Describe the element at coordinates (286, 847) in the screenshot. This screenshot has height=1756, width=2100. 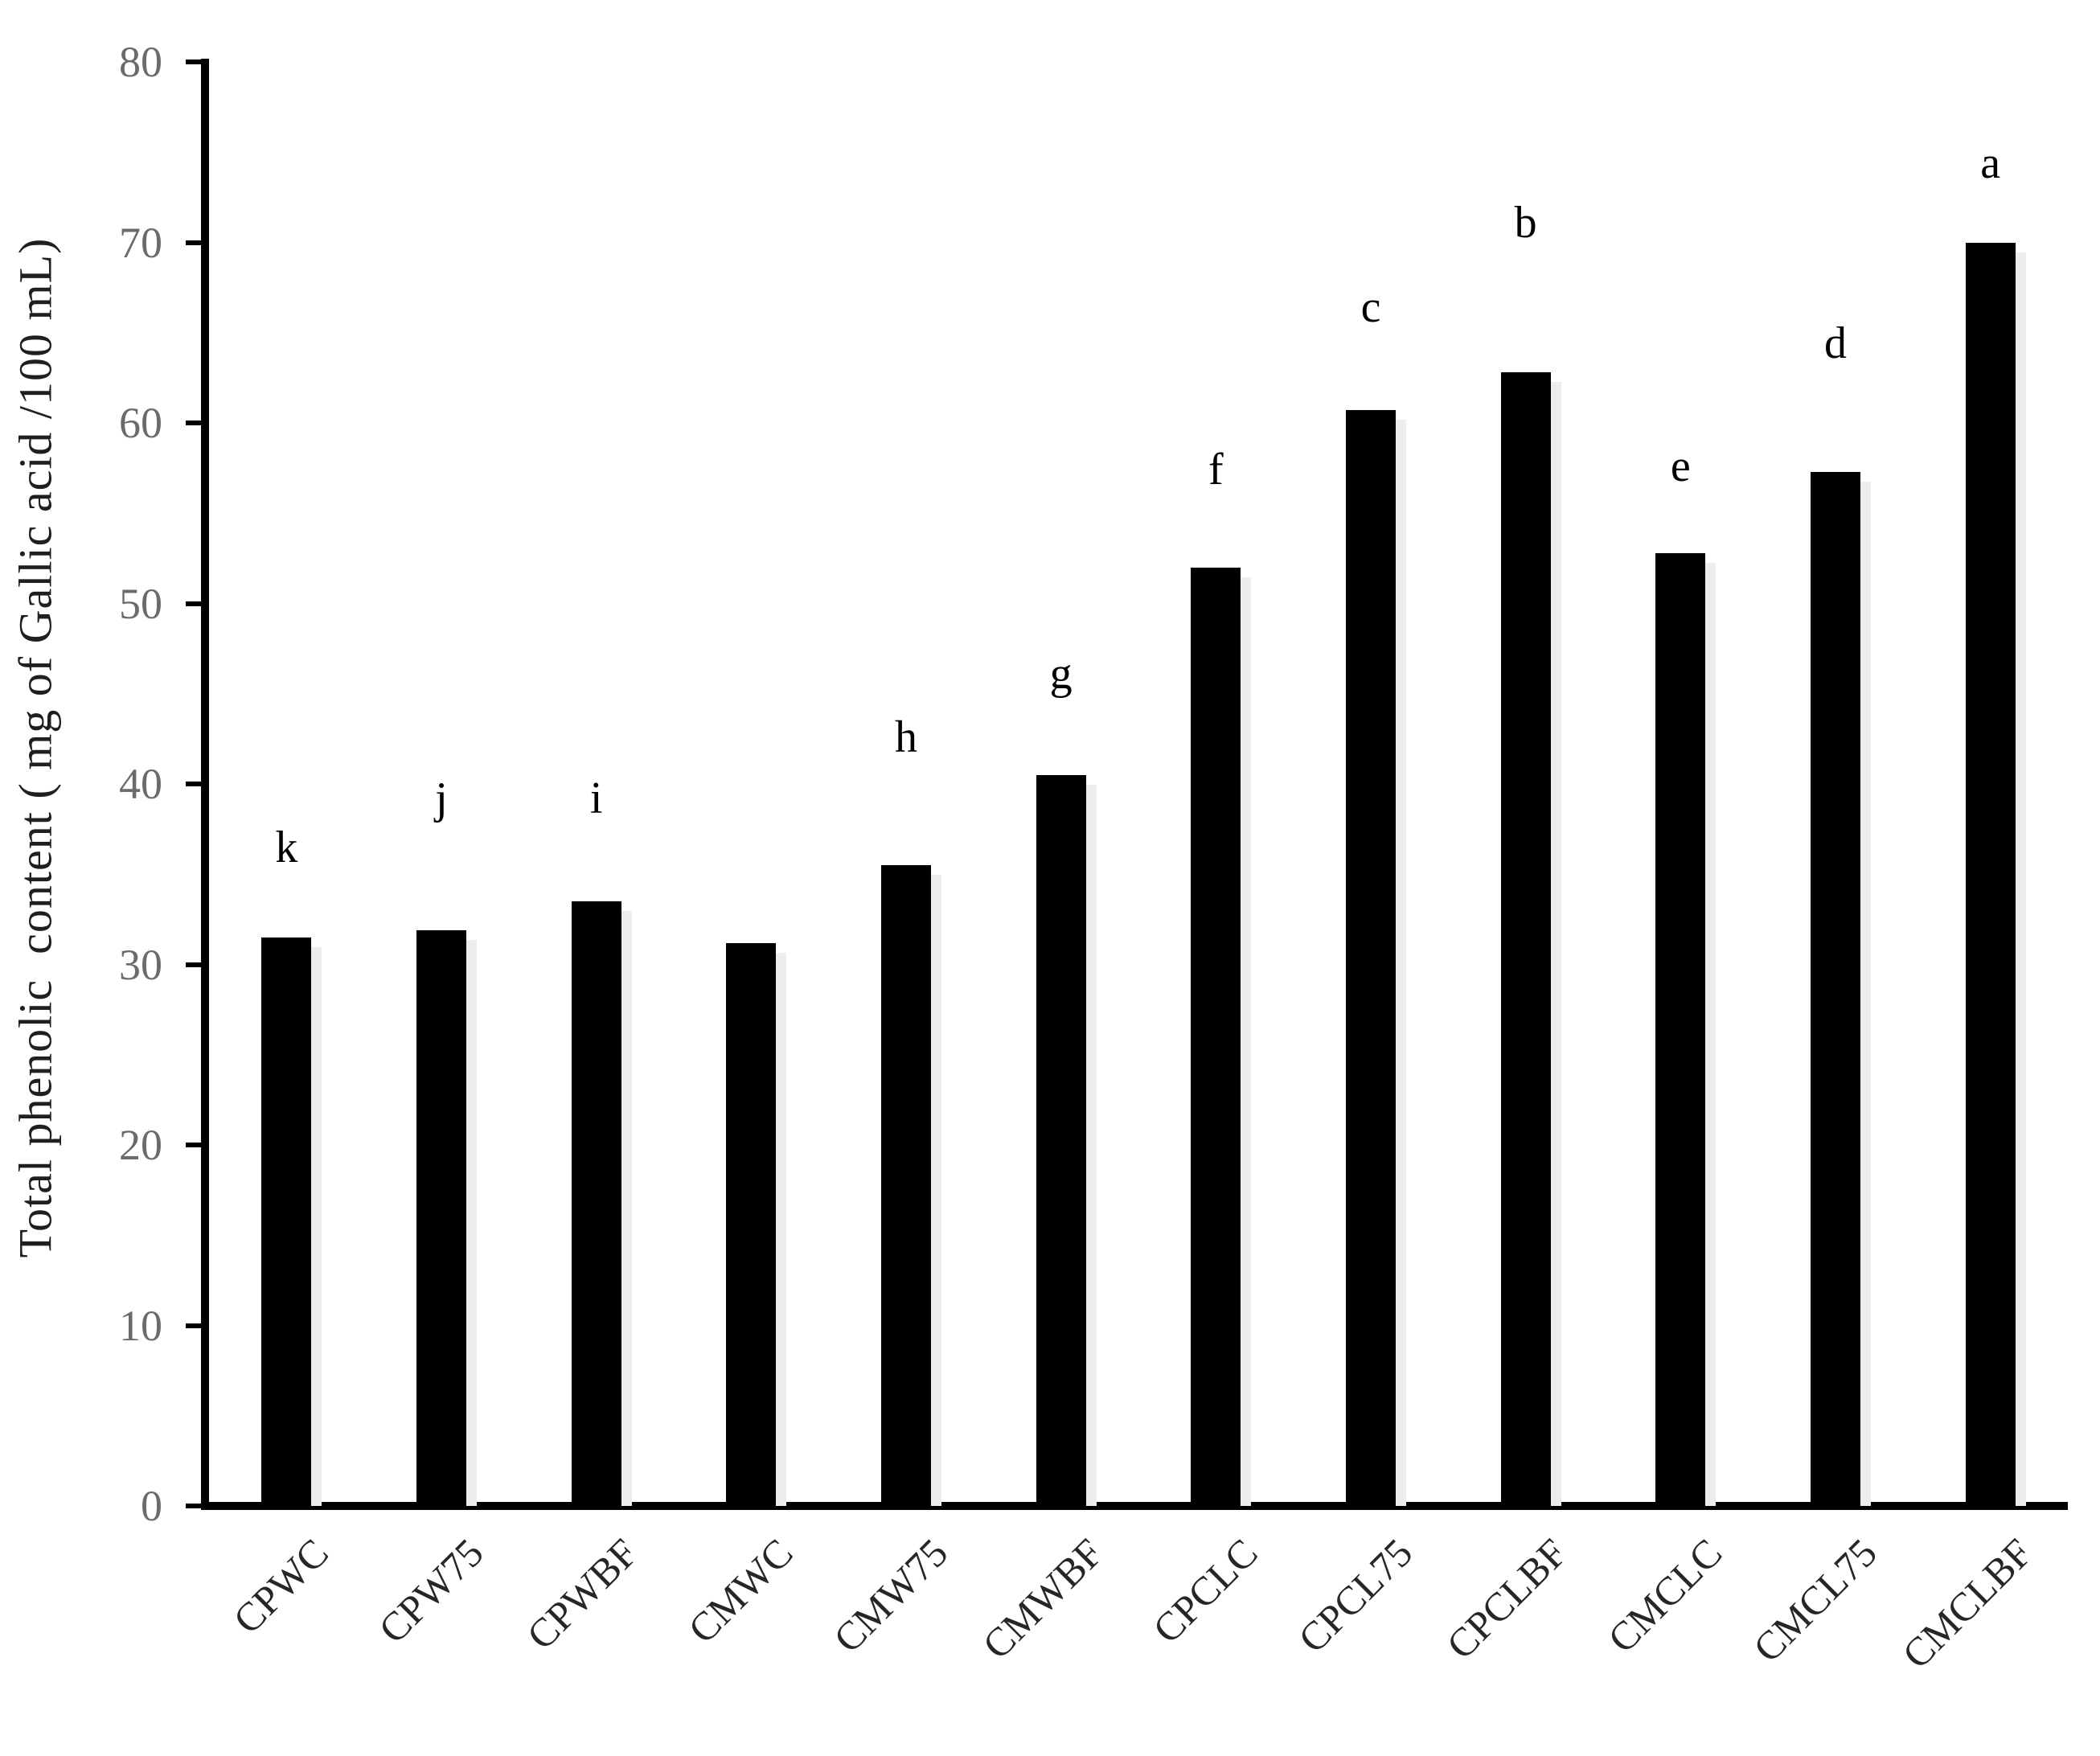
I see `bar-letter: k` at that location.